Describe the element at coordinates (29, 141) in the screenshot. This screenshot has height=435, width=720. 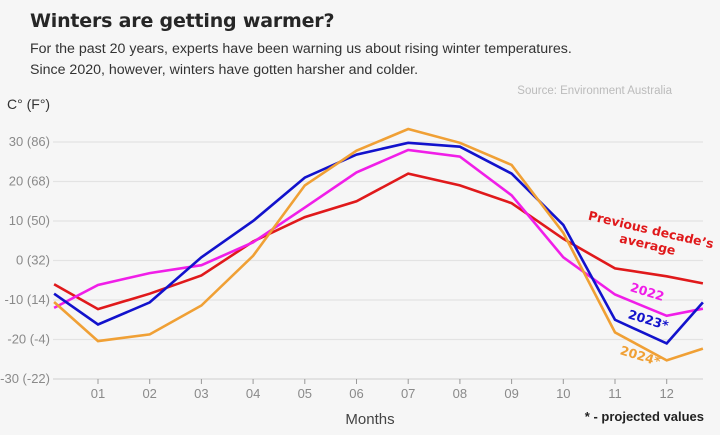
I see `y-tick-label: 30 (86)` at that location.